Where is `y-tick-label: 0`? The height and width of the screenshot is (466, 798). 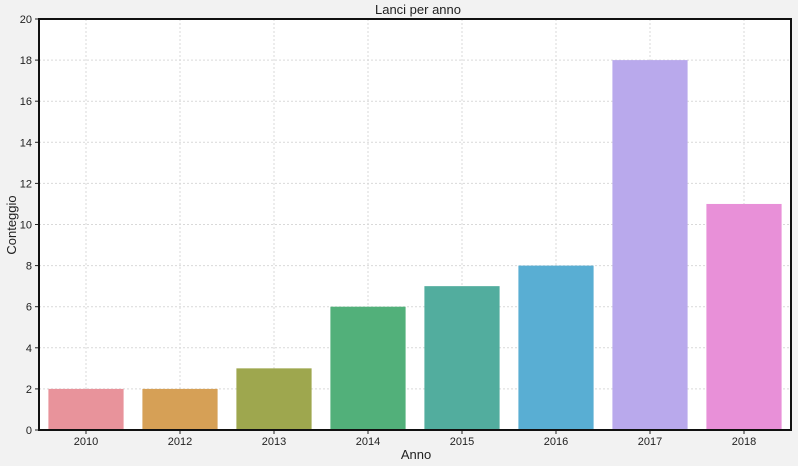
y-tick-label: 0 is located at coordinates (29, 431).